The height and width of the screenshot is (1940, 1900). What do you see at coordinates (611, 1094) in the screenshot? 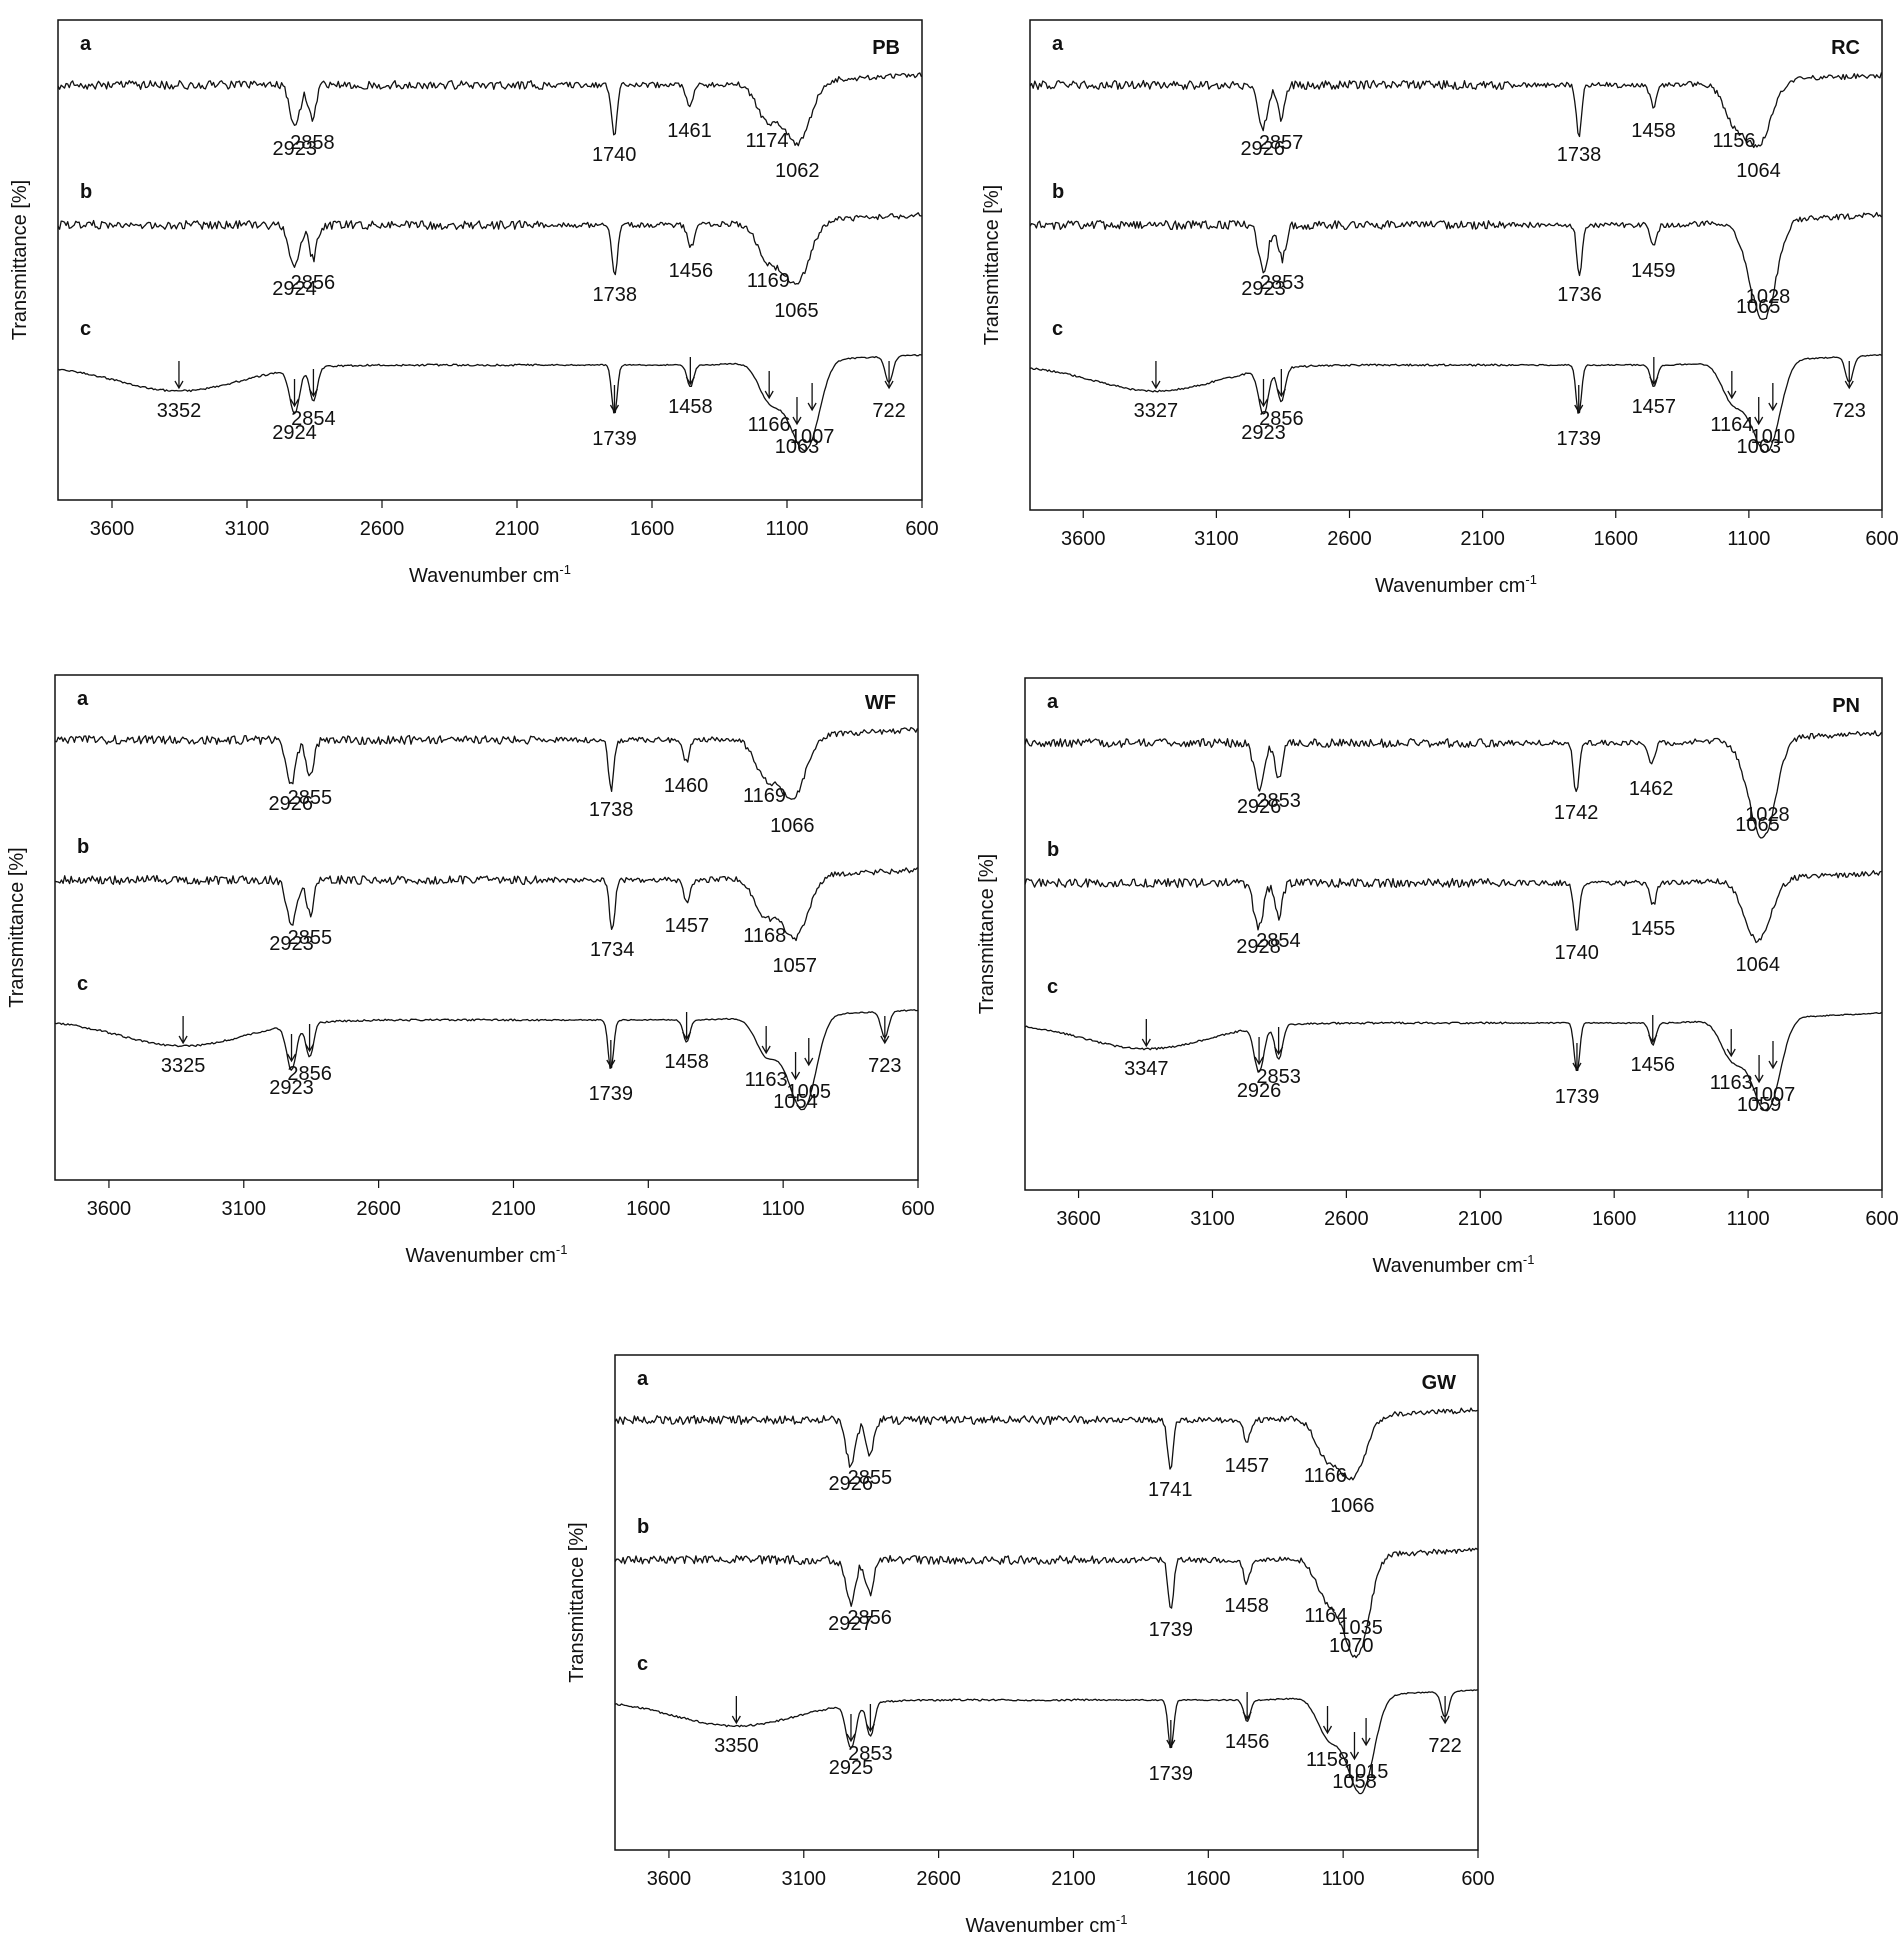
I see `peak-label: 1739` at bounding box center [611, 1094].